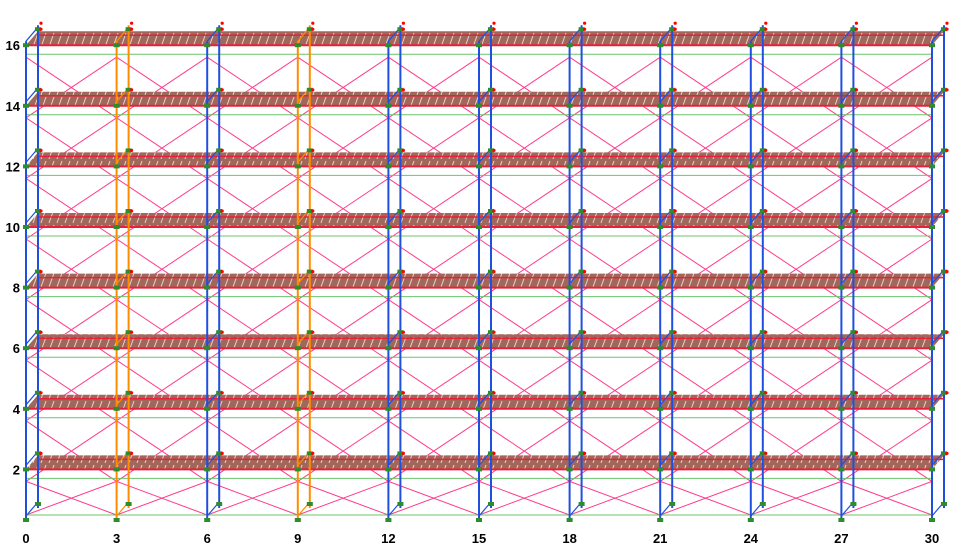  What do you see at coordinates (660, 538) in the screenshot?
I see `x-axis-label: 21` at bounding box center [660, 538].